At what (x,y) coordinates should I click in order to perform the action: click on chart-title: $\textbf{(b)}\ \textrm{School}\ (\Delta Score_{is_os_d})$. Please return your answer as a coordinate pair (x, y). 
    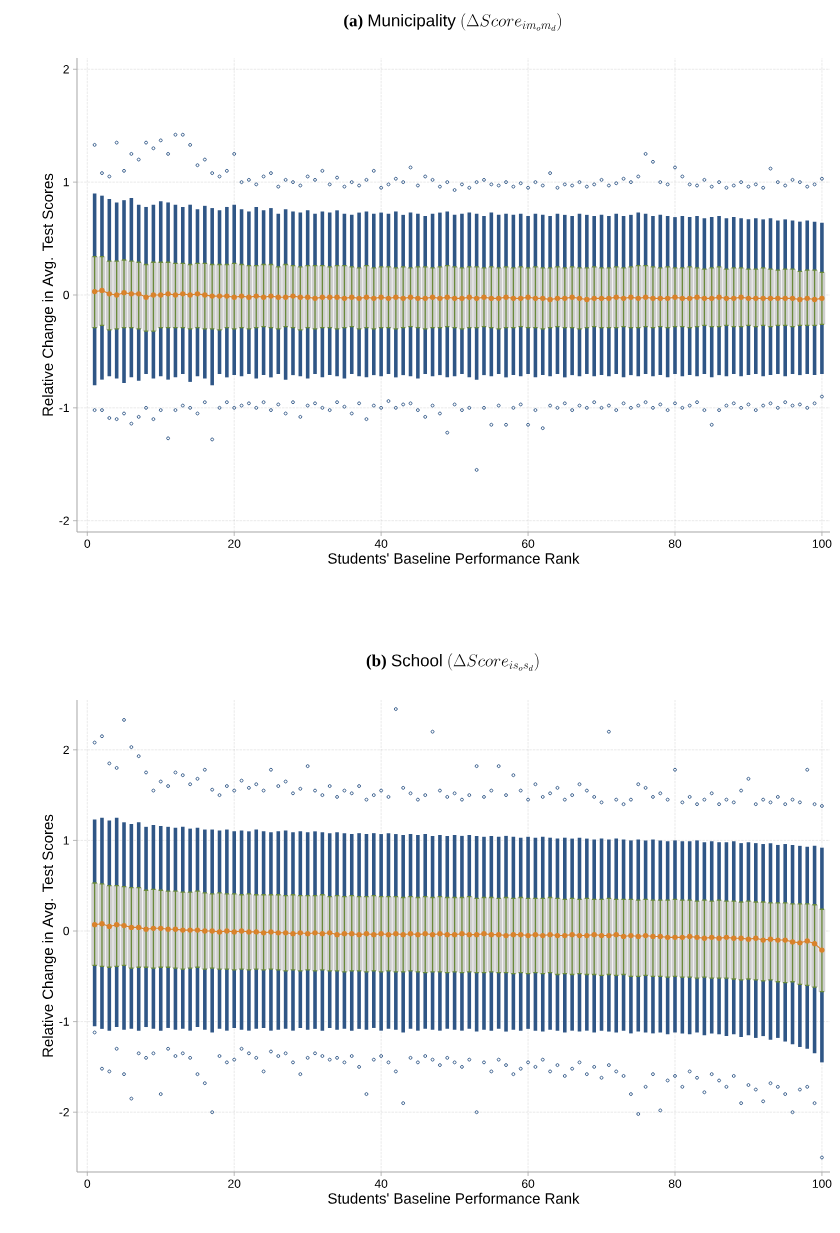
    Looking at the image, I should click on (452, 662).